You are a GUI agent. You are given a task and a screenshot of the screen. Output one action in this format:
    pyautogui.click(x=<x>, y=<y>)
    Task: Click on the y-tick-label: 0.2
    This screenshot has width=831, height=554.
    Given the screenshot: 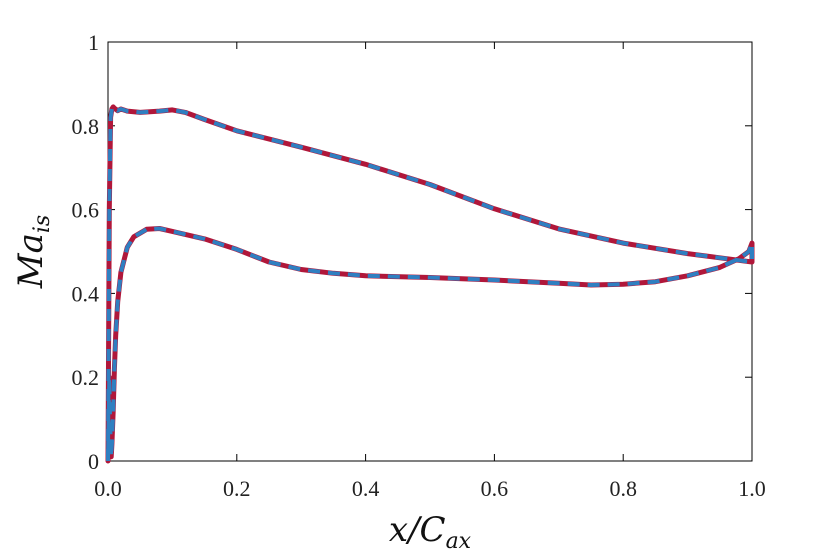 What is the action you would take?
    pyautogui.click(x=86, y=377)
    